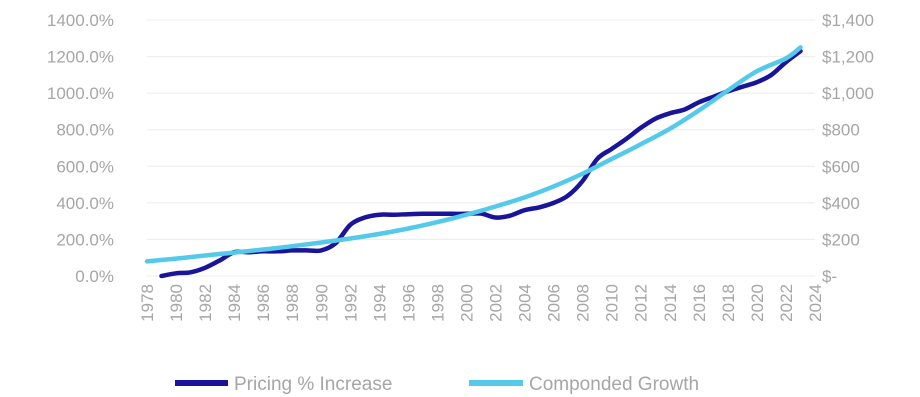  What do you see at coordinates (176, 303) in the screenshot?
I see `x-tick-label: 1980` at bounding box center [176, 303].